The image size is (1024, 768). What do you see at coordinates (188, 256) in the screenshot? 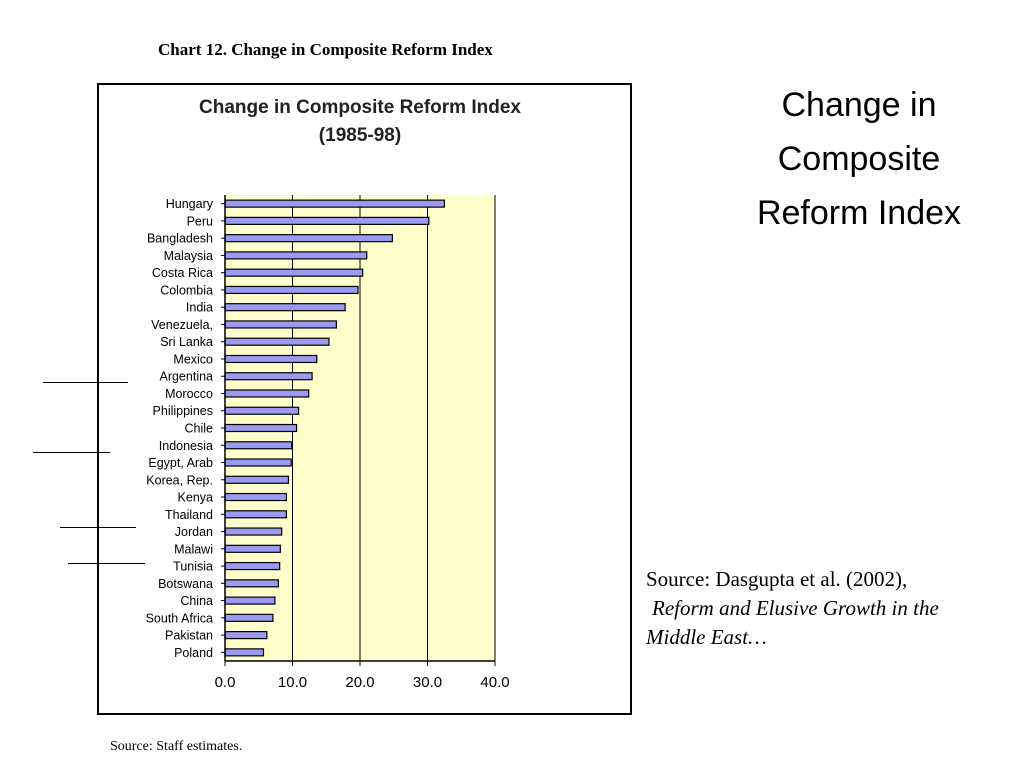
I see `category-label: Malaysia` at bounding box center [188, 256].